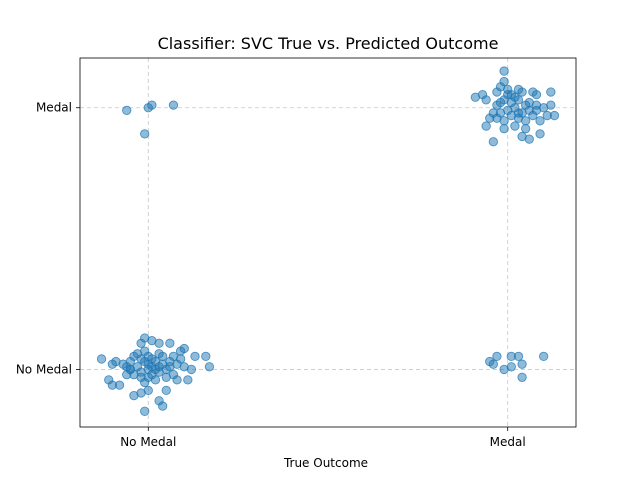  I want to click on x-axis-label: True Outcome, so click(325, 463).